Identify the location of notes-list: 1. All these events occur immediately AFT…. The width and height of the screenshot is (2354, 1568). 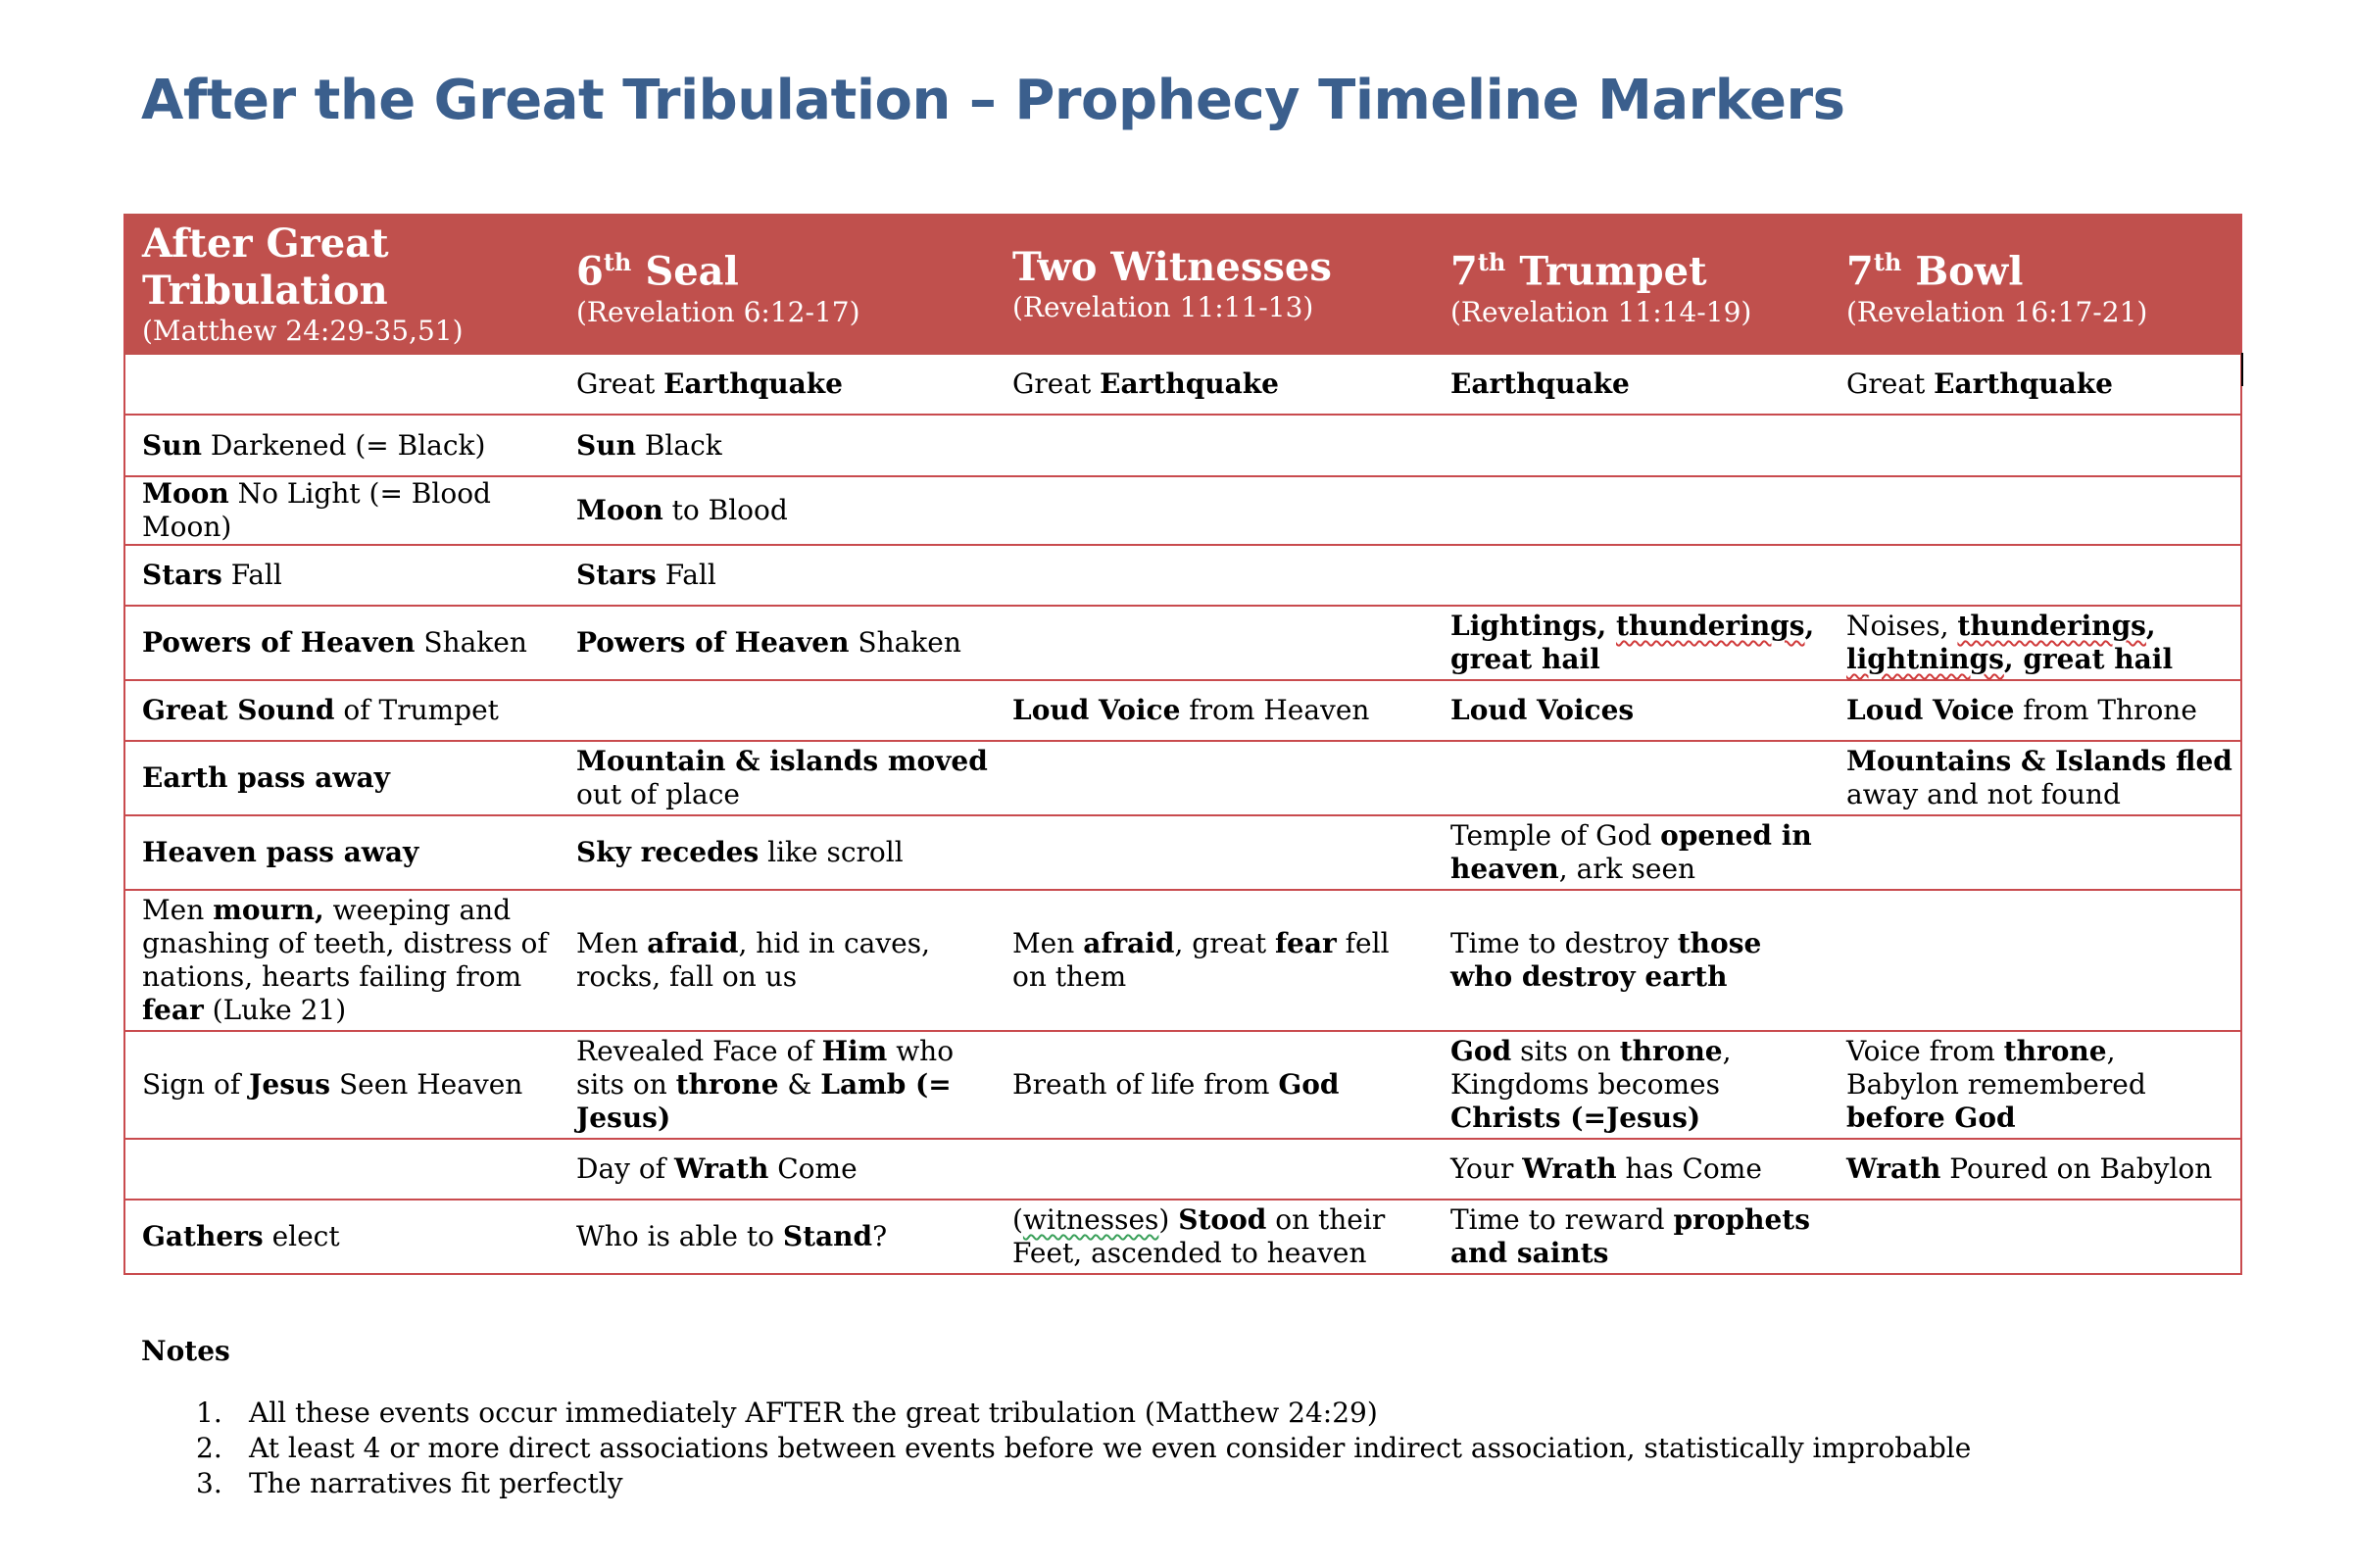
(1056, 1448).